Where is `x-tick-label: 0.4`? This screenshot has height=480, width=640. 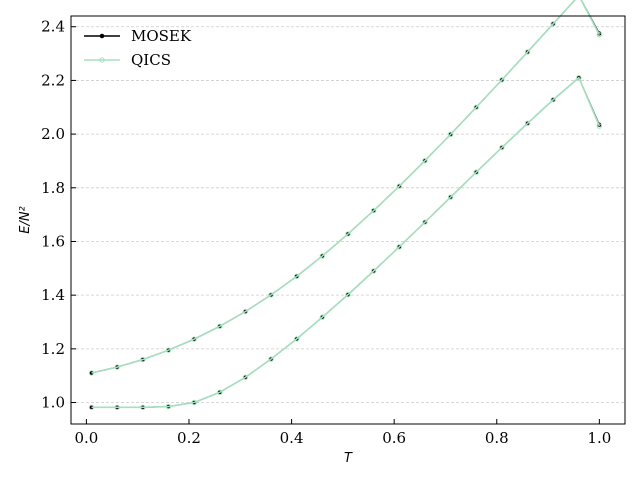
x-tick-label: 0.4 is located at coordinates (292, 438).